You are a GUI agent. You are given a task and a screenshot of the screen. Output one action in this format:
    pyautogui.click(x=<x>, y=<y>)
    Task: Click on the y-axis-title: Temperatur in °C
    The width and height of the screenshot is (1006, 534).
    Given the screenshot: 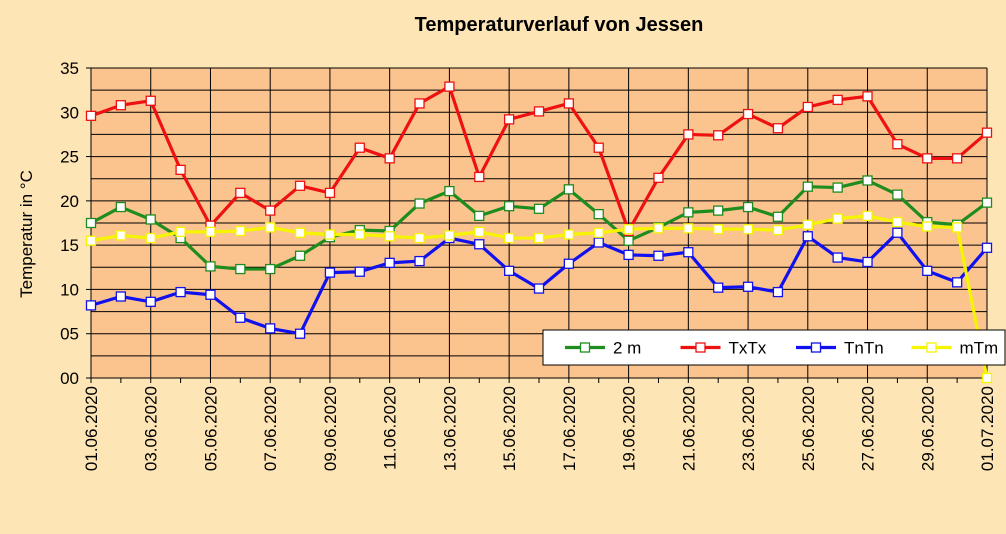 What is the action you would take?
    pyautogui.click(x=26, y=234)
    